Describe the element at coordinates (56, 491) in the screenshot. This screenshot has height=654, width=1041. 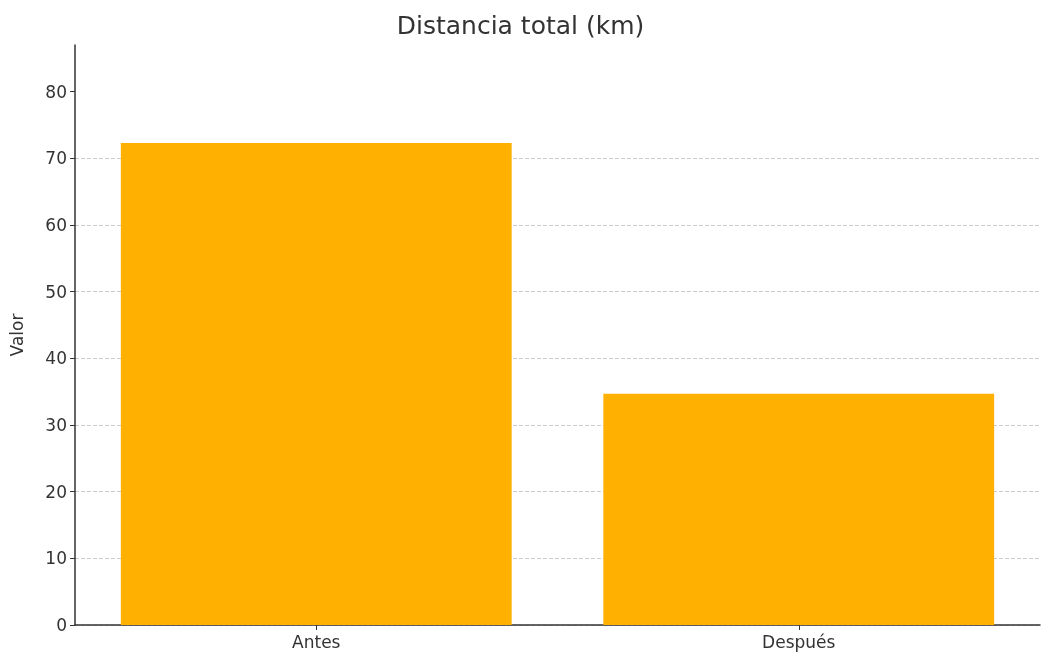
I see `y-tick-label: 20` at that location.